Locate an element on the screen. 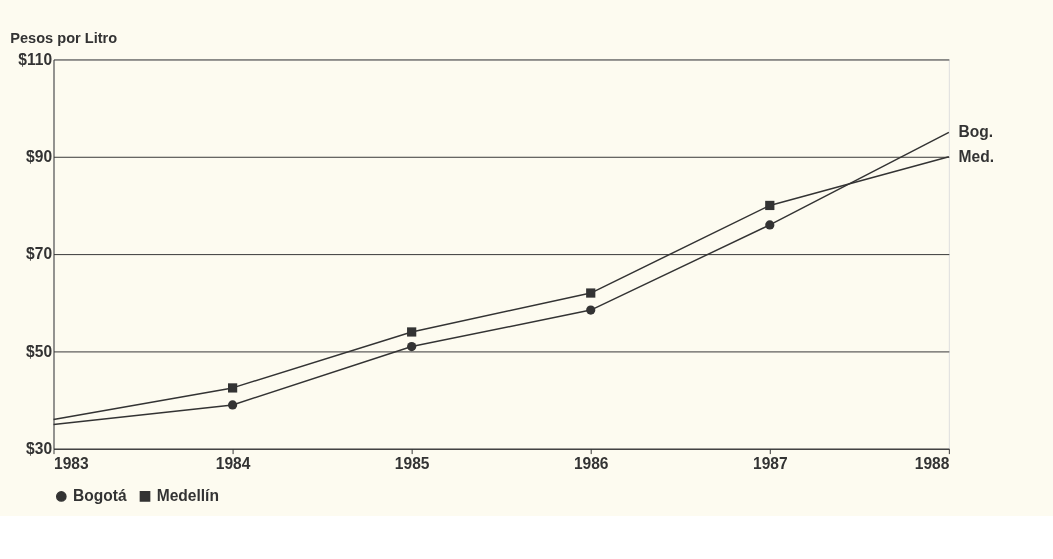 This screenshot has height=559, width=1053. y-tick-label: $90 is located at coordinates (39, 157).